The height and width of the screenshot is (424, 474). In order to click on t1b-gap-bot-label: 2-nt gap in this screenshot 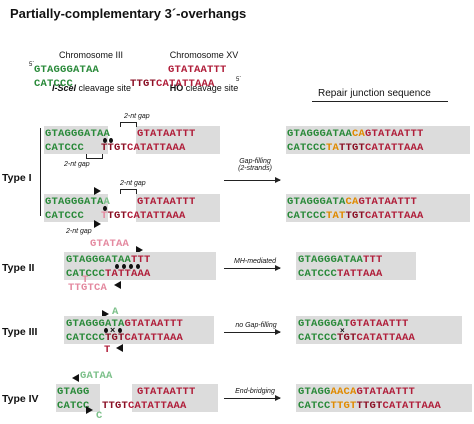, I will do `click(79, 231)`.